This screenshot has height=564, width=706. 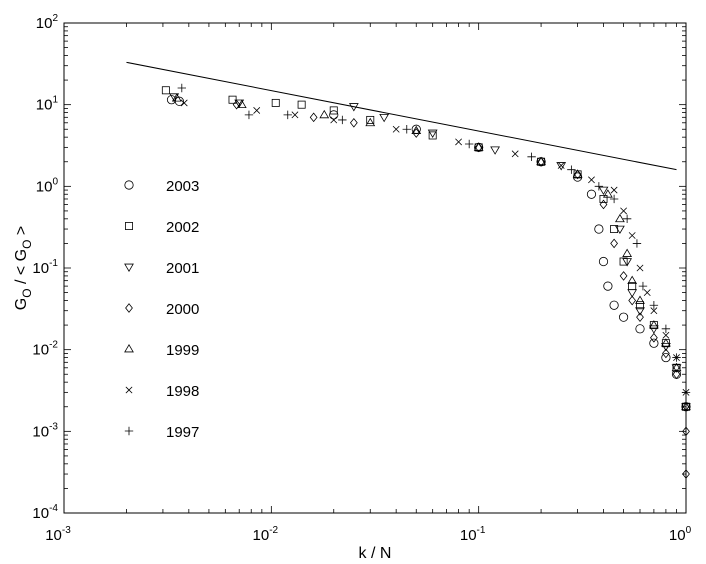 What do you see at coordinates (53, 263) in the screenshot?
I see `y-tick-exp: -1` at bounding box center [53, 263].